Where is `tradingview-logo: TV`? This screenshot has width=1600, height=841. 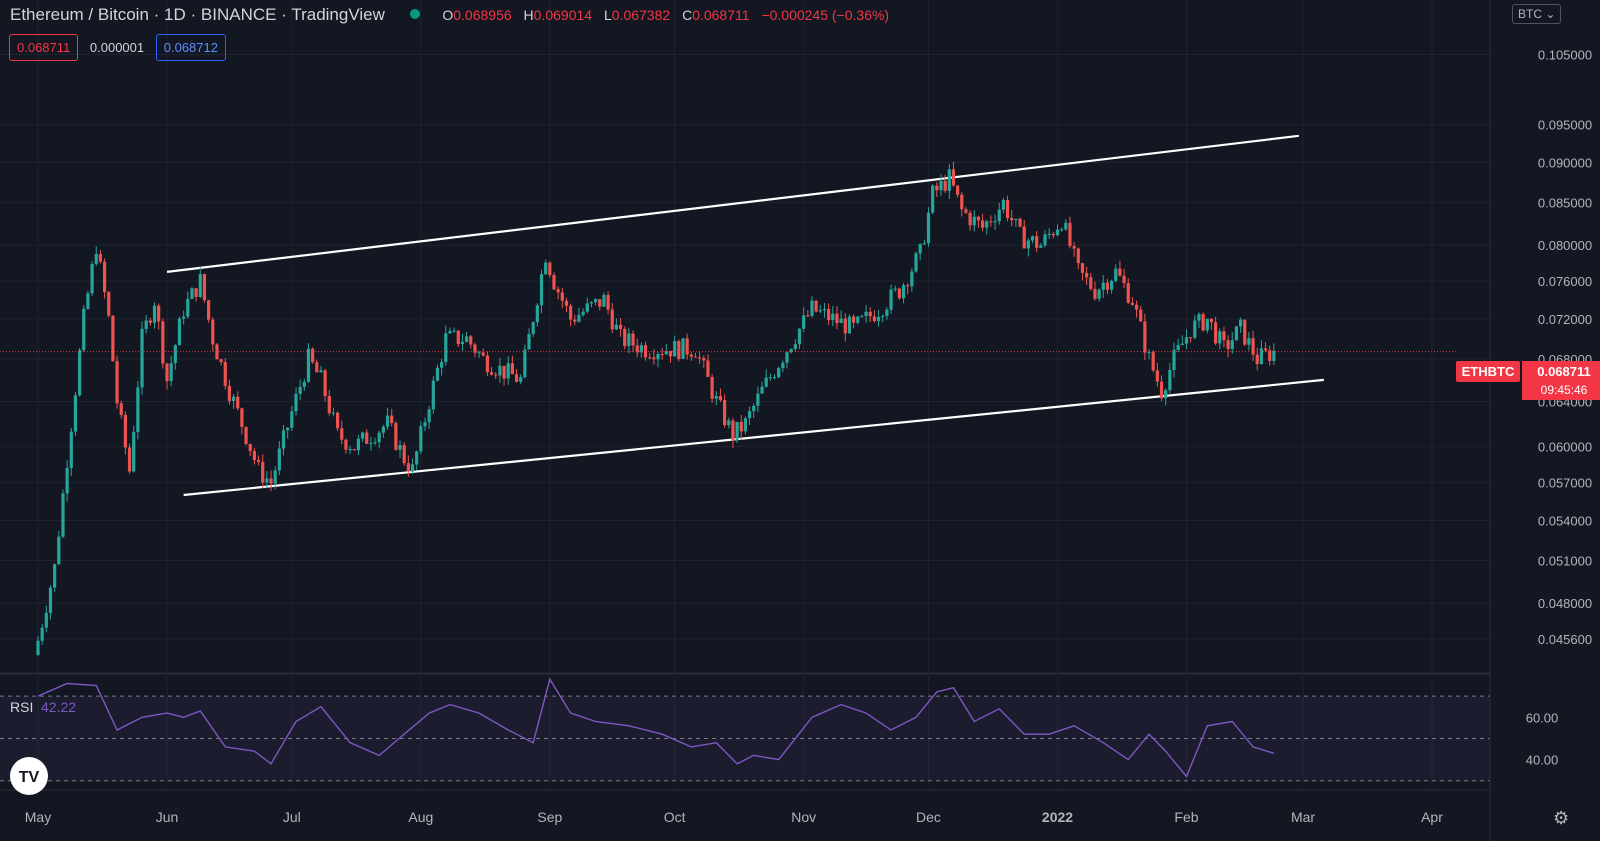
tradingview-logo: TV is located at coordinates (29, 776).